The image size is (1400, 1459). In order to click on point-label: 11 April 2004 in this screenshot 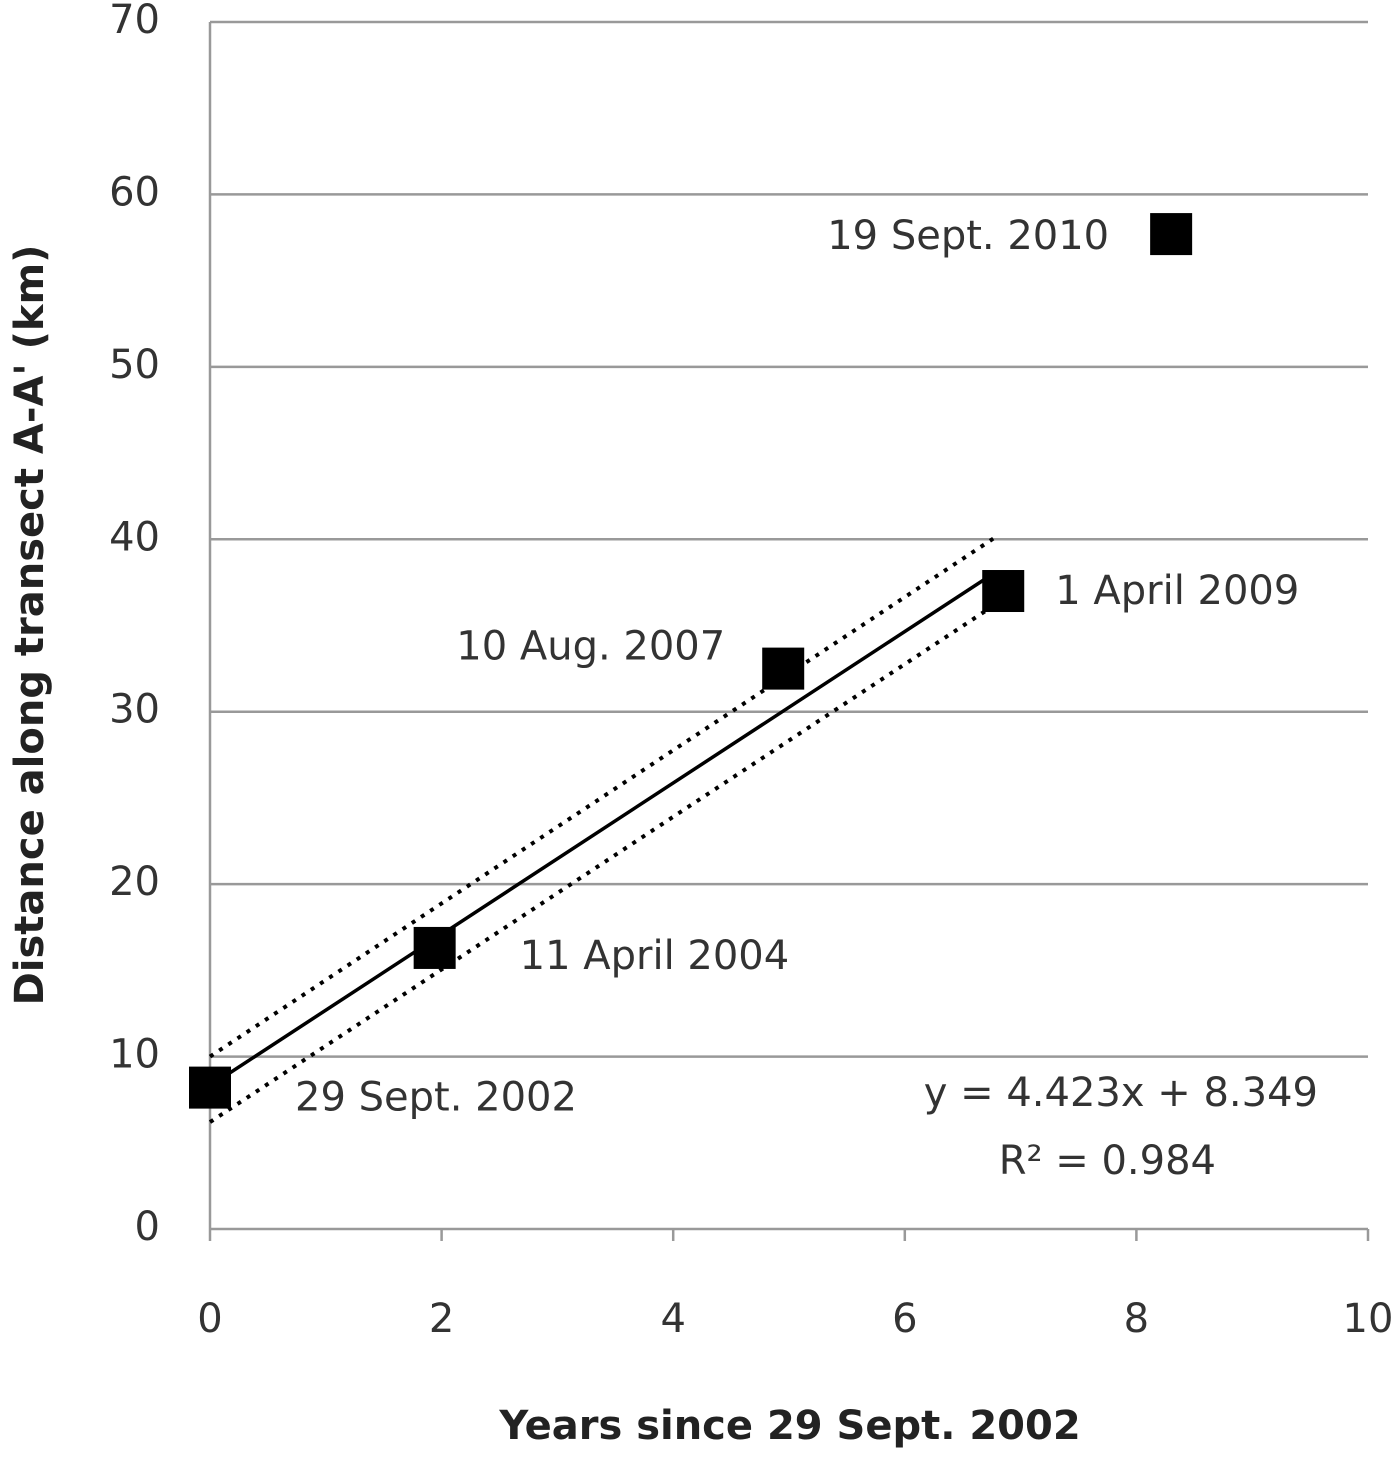, I will do `click(655, 956)`.